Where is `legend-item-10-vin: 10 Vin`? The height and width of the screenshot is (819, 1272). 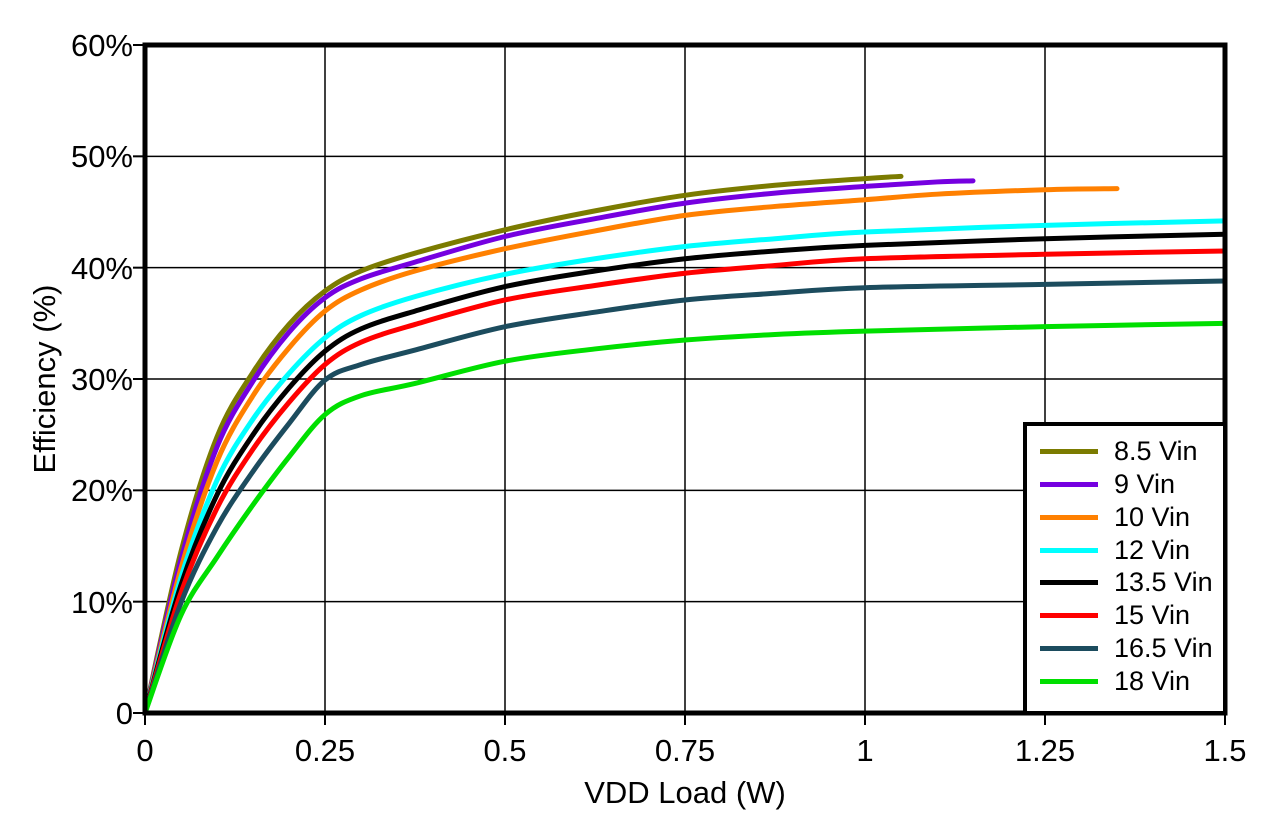 legend-item-10-vin: 10 Vin is located at coordinates (1125, 516).